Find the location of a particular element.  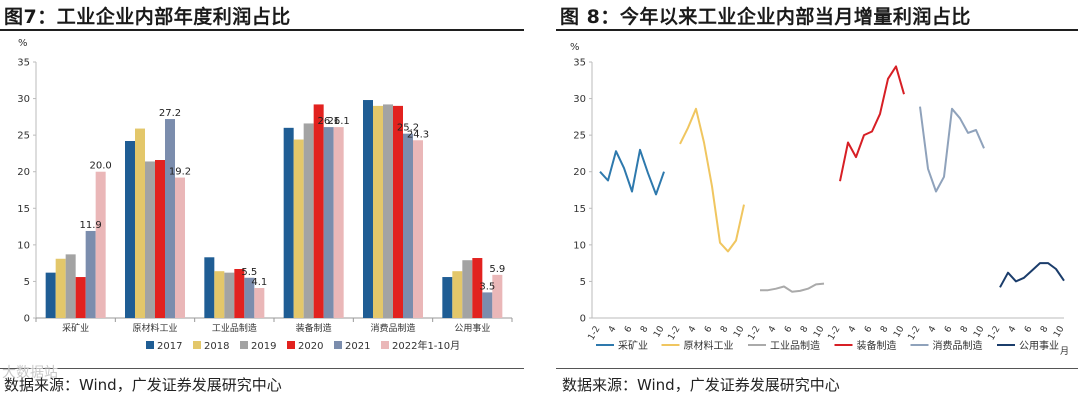

bar-data-label: 5.5 is located at coordinates (249, 272).